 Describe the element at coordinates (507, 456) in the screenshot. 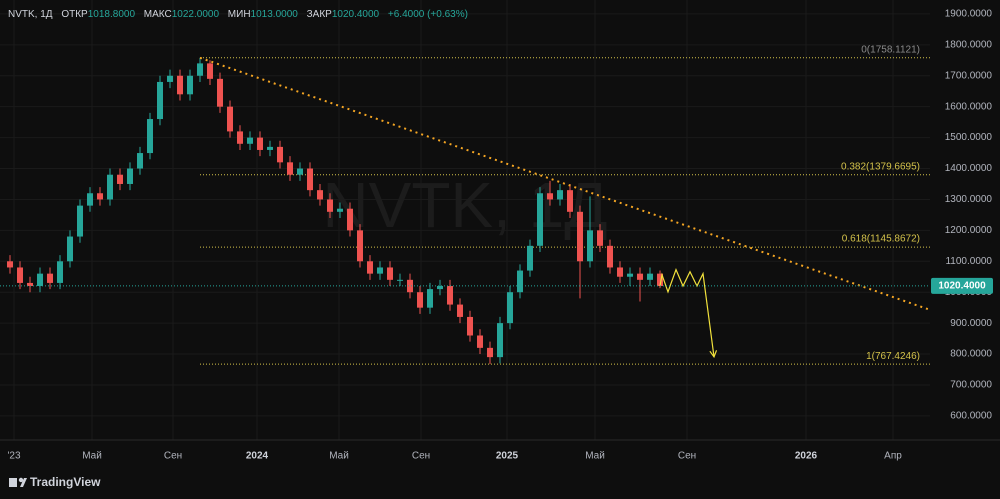

I see `x-tick-label: 2025` at that location.